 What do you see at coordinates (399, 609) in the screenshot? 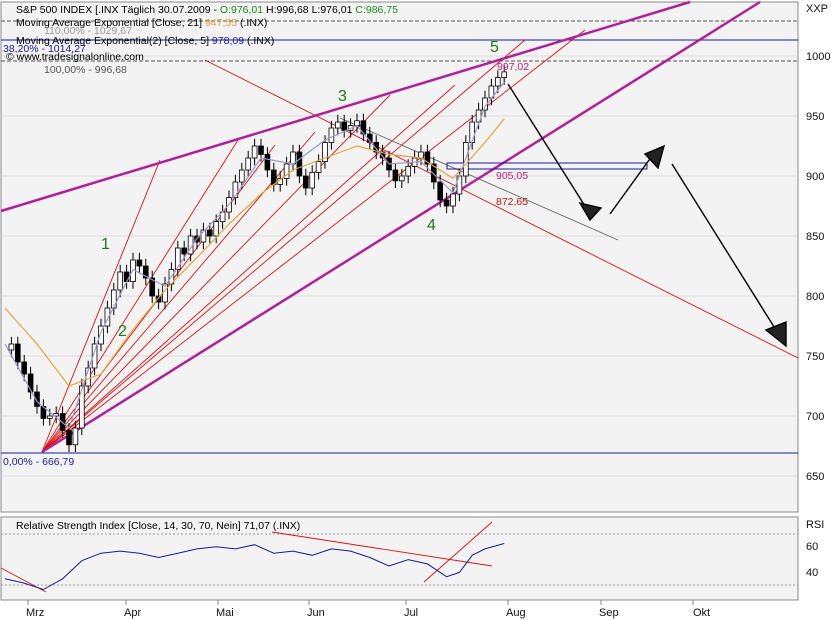
I see `month-axis: Mrz Apr Mai Jun Jul Aug Sep Okt` at bounding box center [399, 609].